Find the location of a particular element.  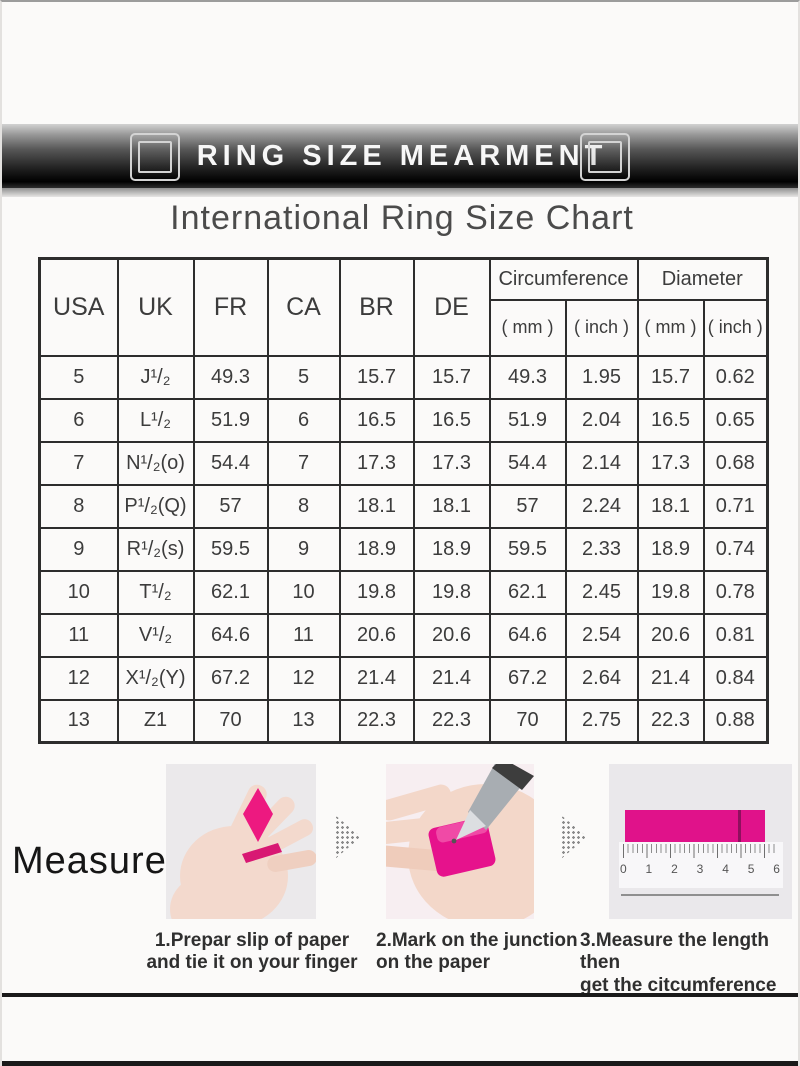

table-cell: J¹/₂ is located at coordinates (155, 377).